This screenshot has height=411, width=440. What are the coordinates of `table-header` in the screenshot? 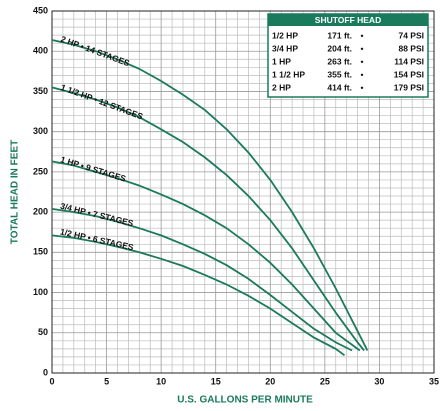 It's located at (348, 20).